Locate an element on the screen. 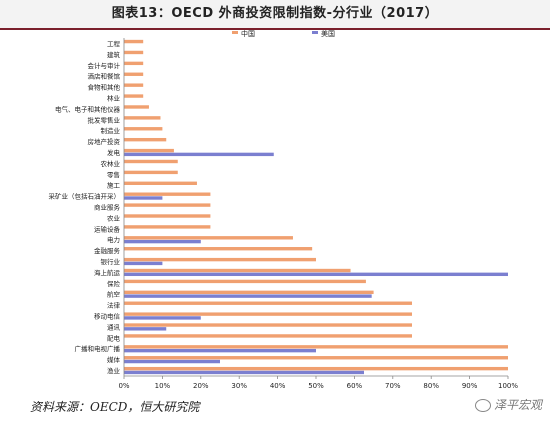  category-label: 酒店和餐馆 is located at coordinates (104, 76).